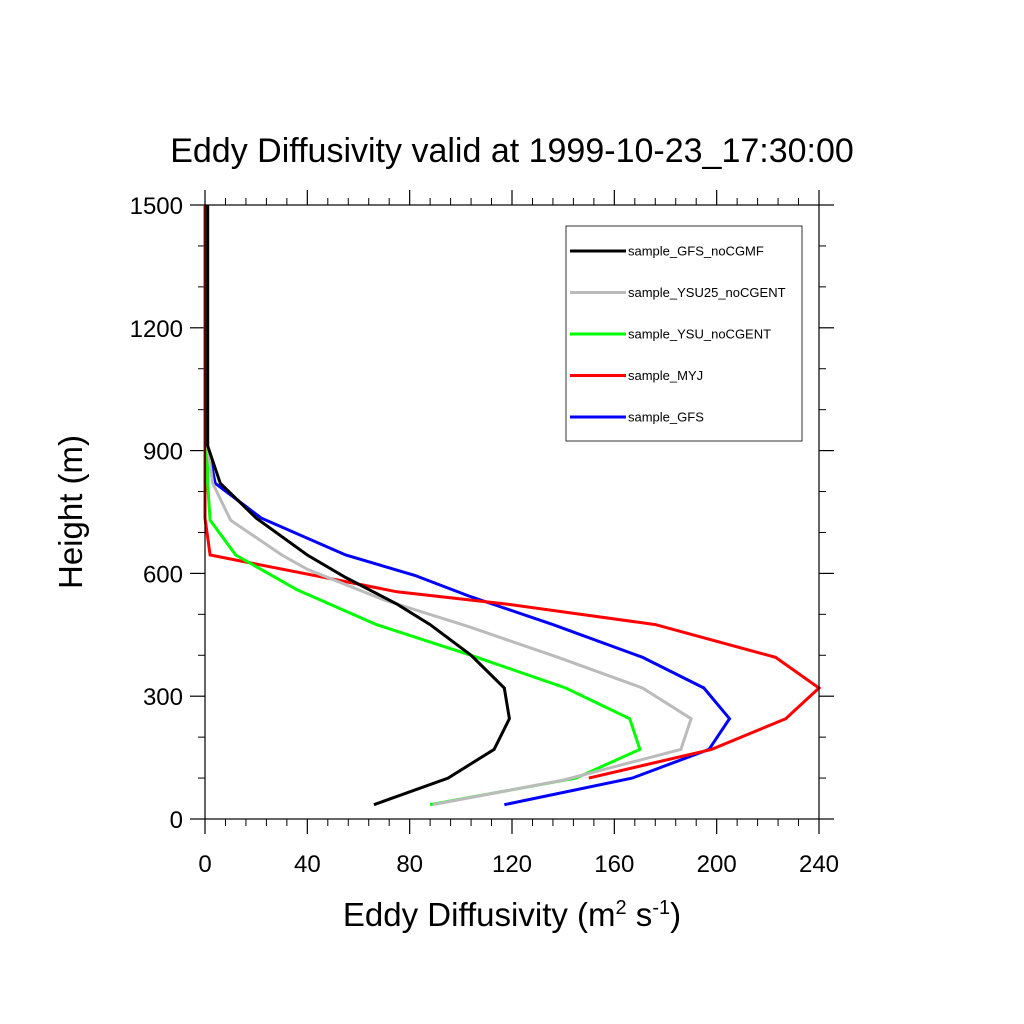  What do you see at coordinates (512, 864) in the screenshot?
I see `x-tick-label: 120` at bounding box center [512, 864].